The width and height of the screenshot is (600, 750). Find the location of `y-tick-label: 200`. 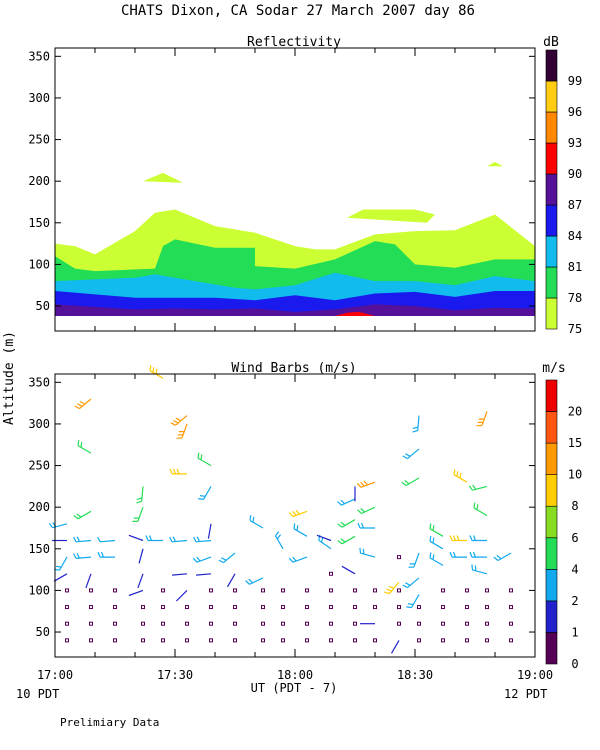

y-tick-label: 200 is located at coordinates (39, 507).